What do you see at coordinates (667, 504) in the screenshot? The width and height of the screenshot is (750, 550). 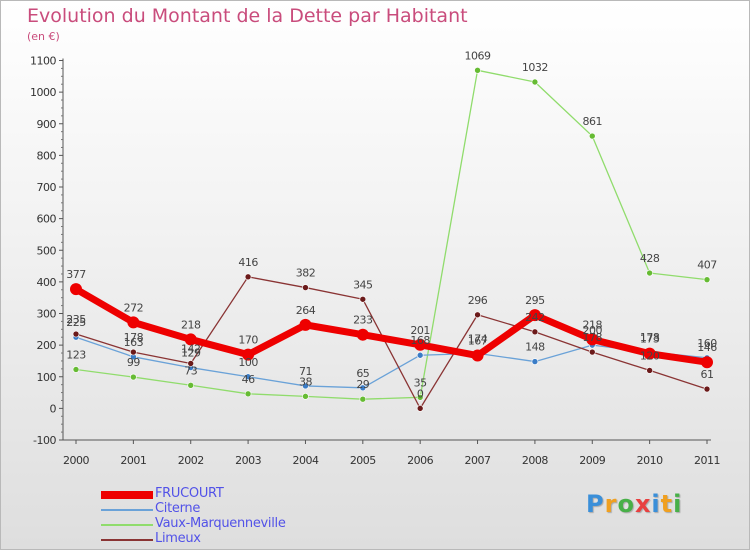 I see `logo-letter: t` at bounding box center [667, 504].